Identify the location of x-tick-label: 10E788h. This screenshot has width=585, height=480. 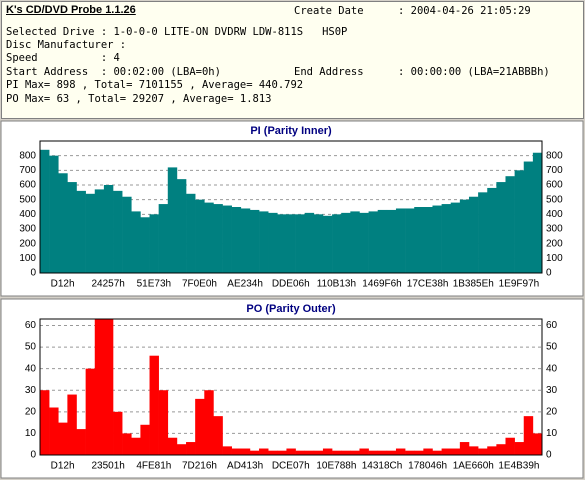
(336, 466).